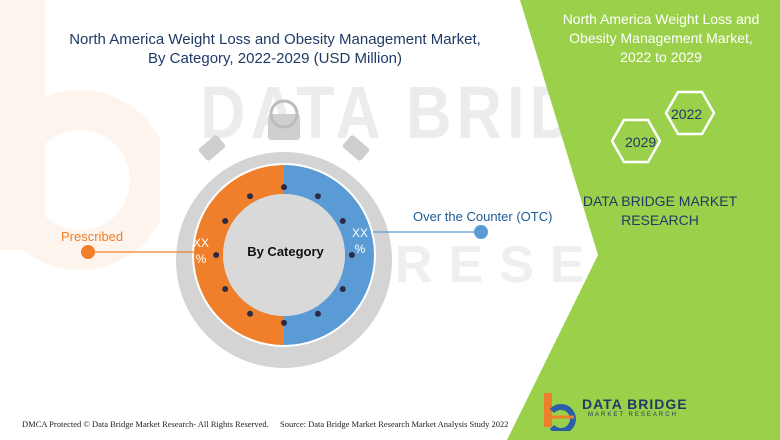 This screenshot has height=440, width=780. I want to click on logo-tagline: MARKET RESEARCH, so click(633, 415).